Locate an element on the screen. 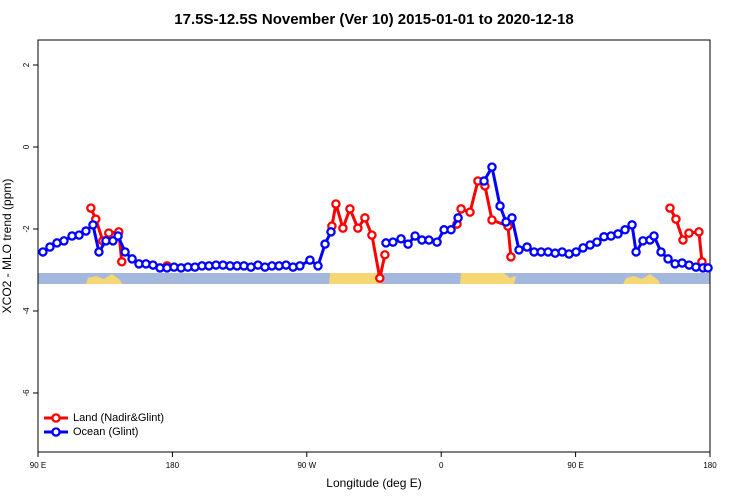 The height and width of the screenshot is (500, 750). land-mask is located at coordinates (374, 278).